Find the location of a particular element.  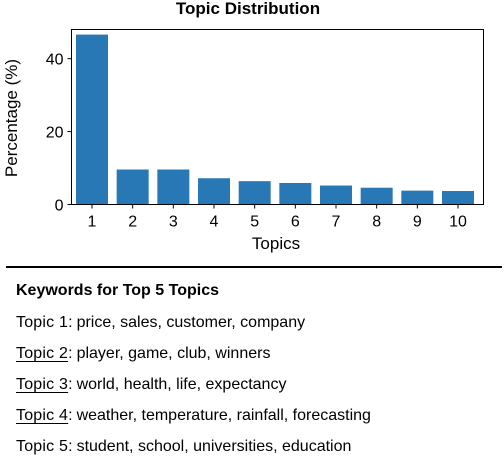

section-divider is located at coordinates (254, 267).